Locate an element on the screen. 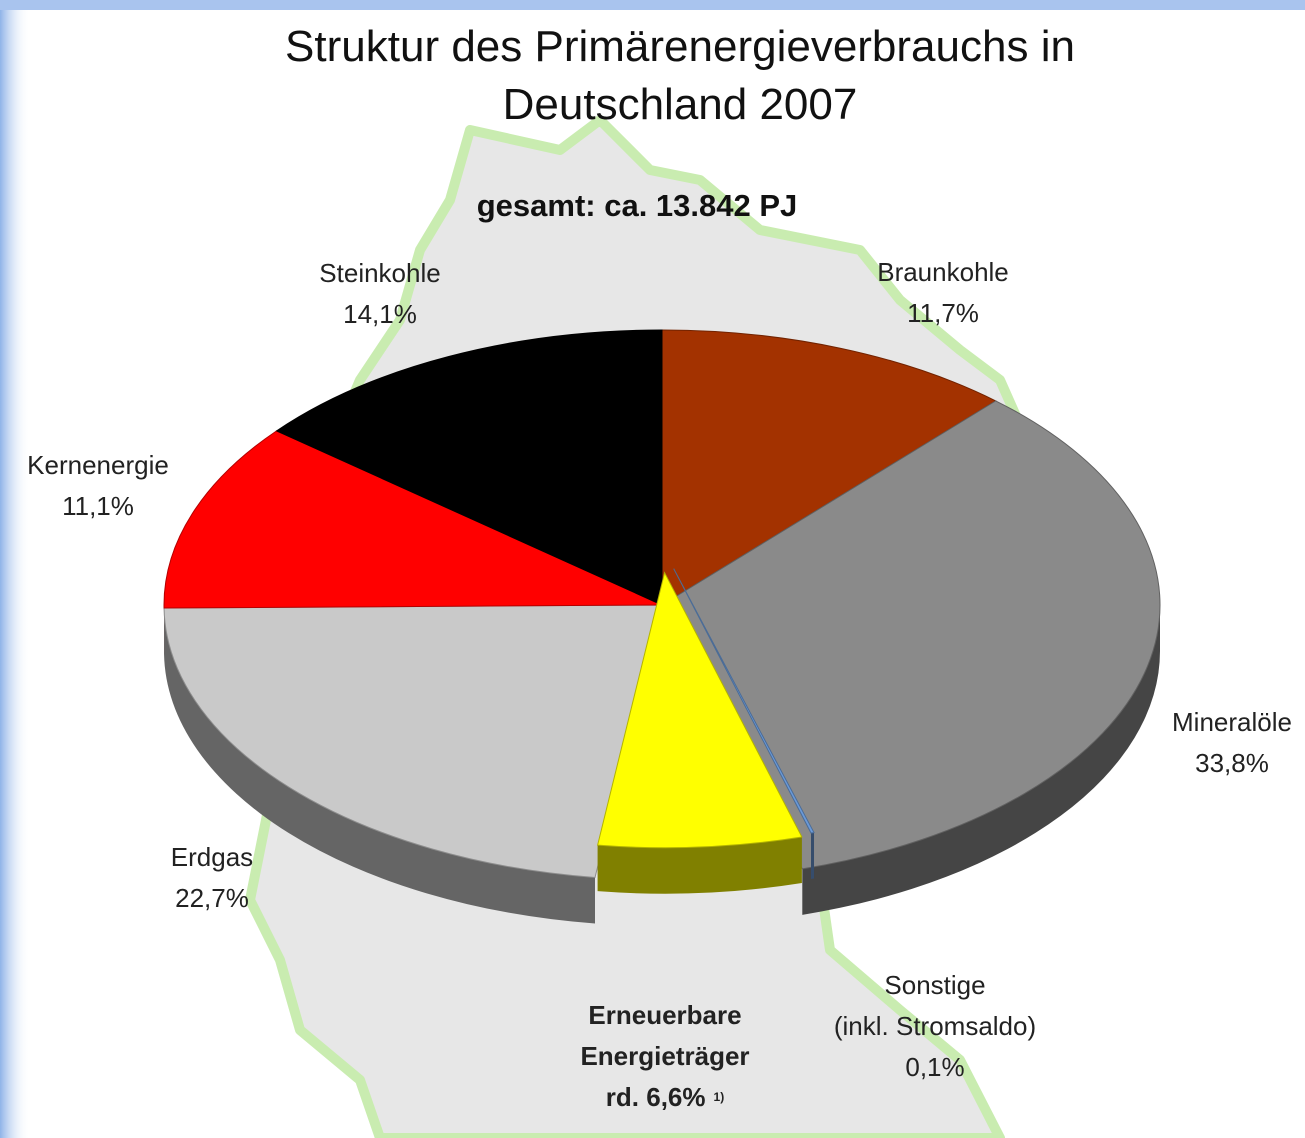 The height and width of the screenshot is (1138, 1305). edge-glow is located at coordinates (15, 569).